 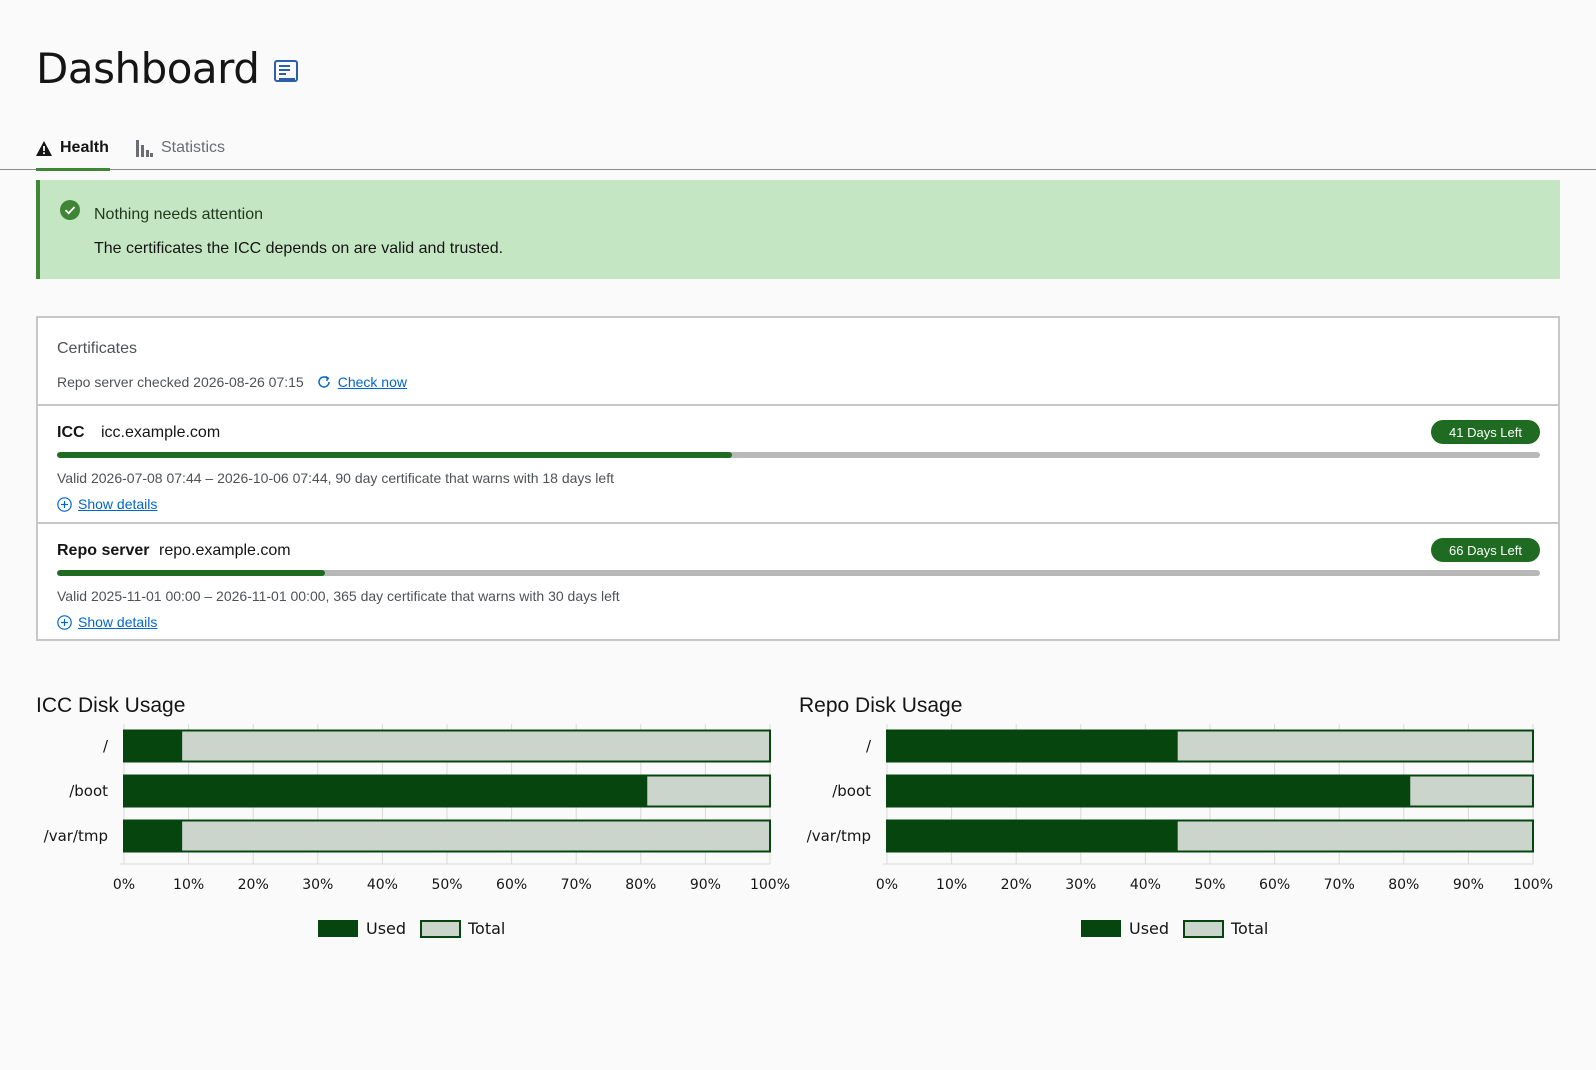 What do you see at coordinates (881, 705) in the screenshot?
I see `repo-disk-usage-title: Repo Disk Usage` at bounding box center [881, 705].